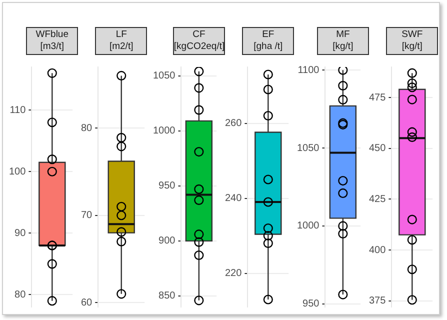  I want to click on y-tick-label: 900, so click(167, 241).